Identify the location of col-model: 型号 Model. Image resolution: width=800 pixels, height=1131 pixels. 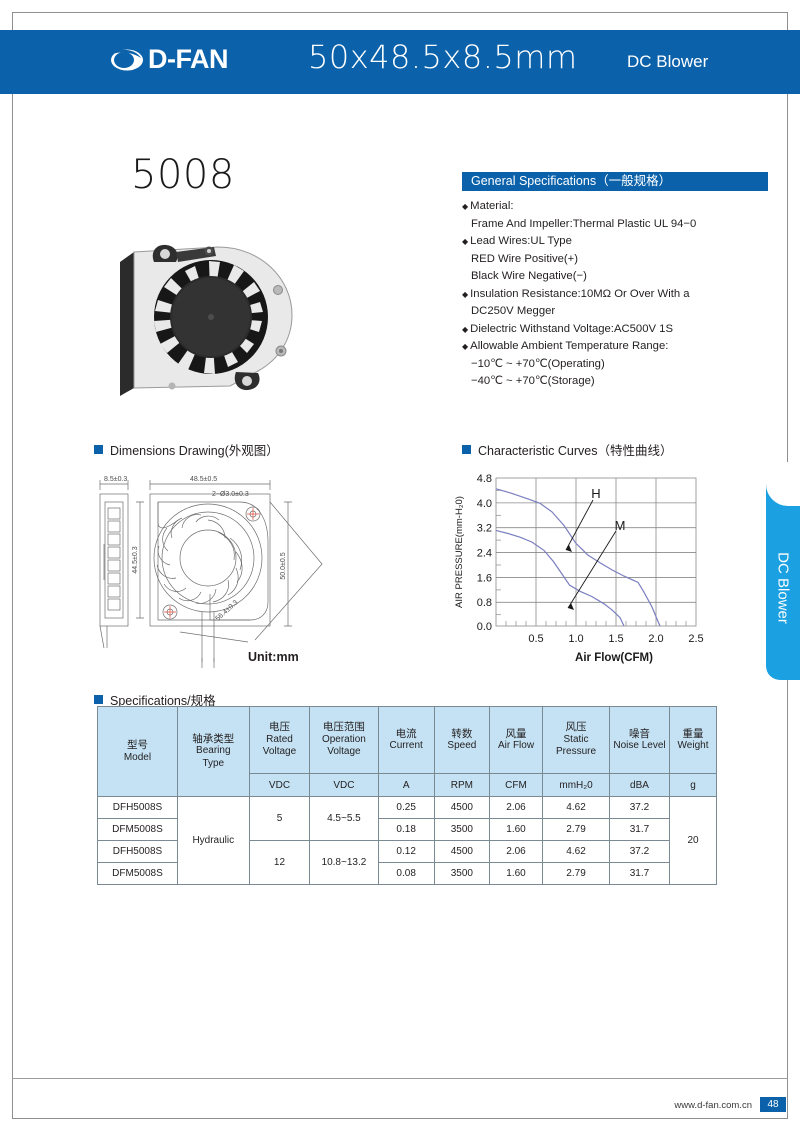
(137, 751).